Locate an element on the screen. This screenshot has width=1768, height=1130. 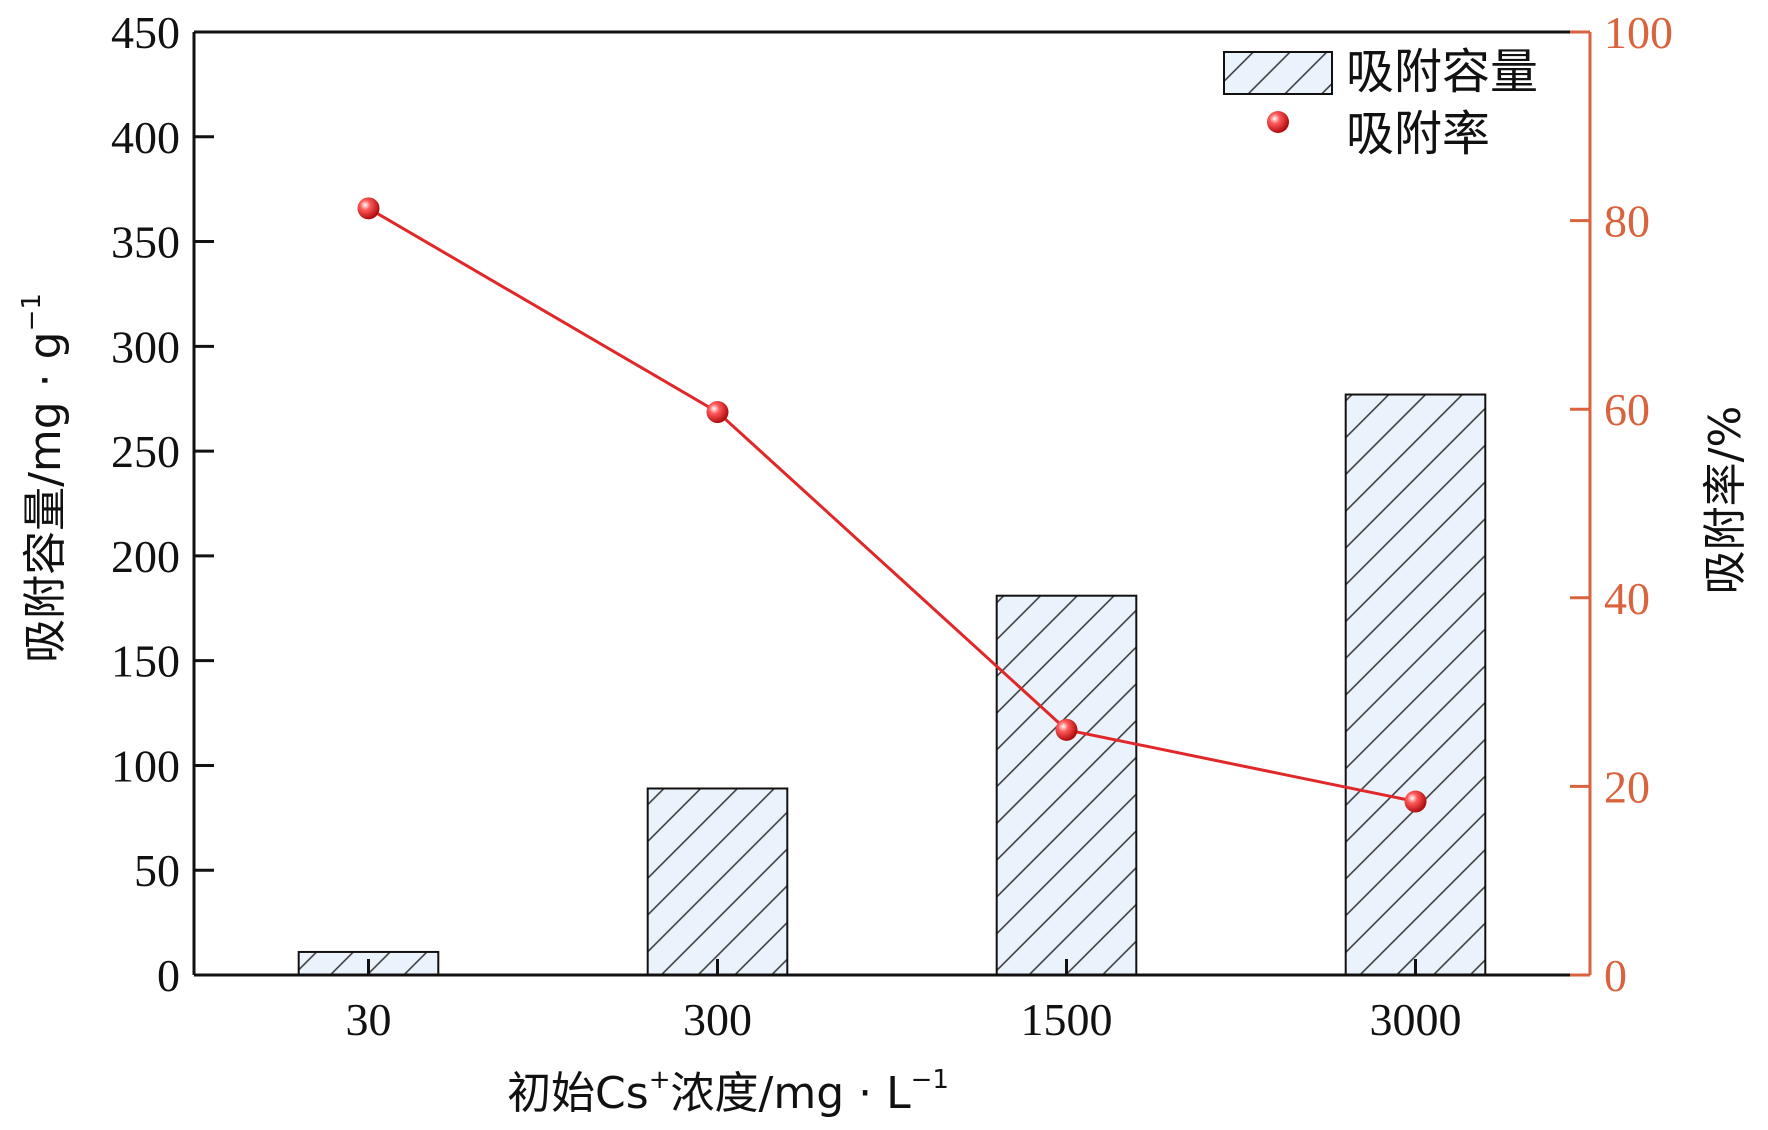
right-tick-label-80: 80 is located at coordinates (1627, 221).